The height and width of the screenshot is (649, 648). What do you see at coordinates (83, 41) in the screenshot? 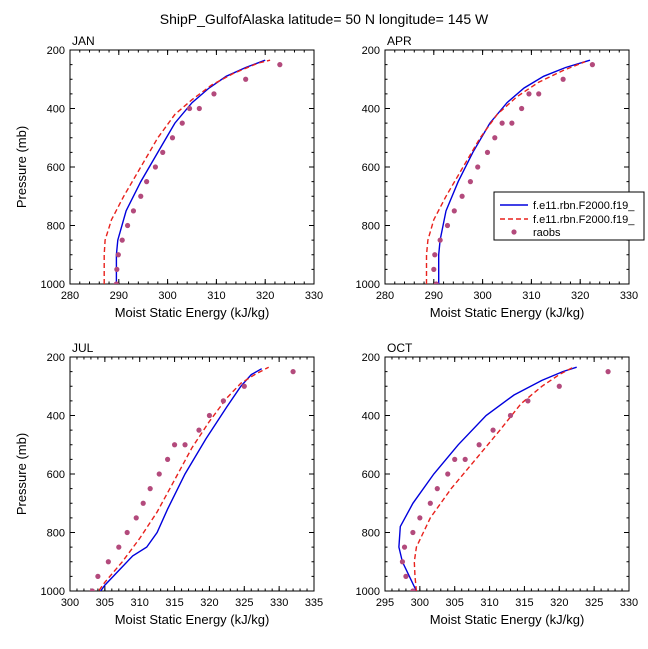
I see `panel-title: JAN` at bounding box center [83, 41].